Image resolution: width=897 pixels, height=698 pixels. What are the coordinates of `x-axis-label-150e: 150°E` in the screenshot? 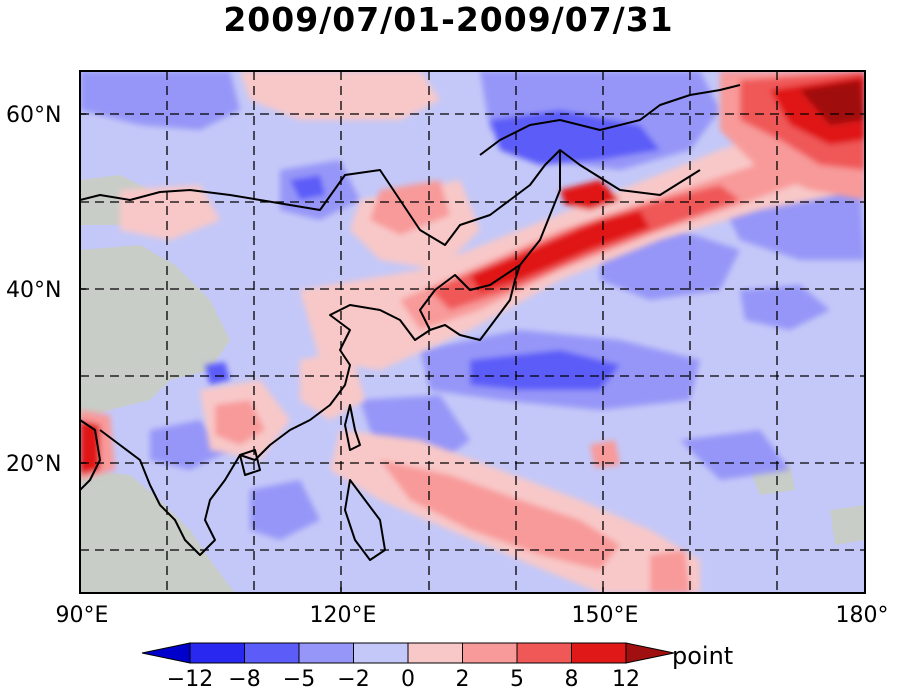 It's located at (605, 615).